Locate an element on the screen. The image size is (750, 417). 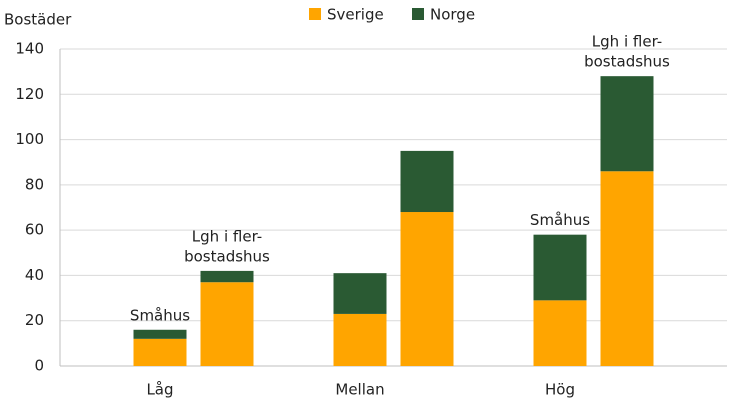
y-tick-label: 80 is located at coordinates (34, 184).